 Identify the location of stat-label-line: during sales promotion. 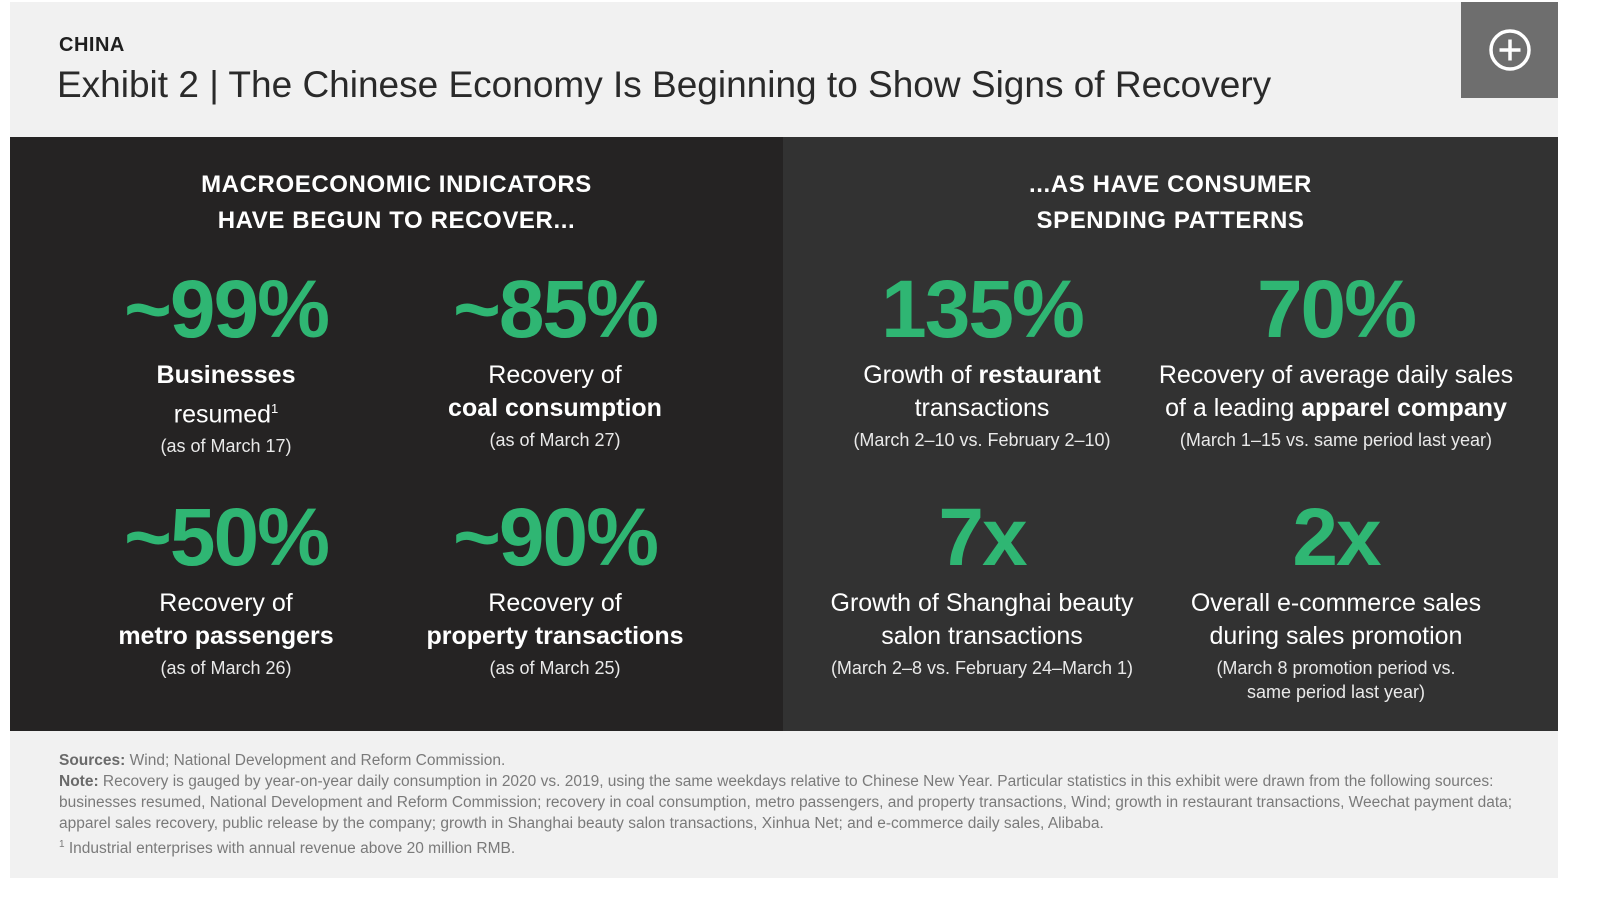
(1336, 636).